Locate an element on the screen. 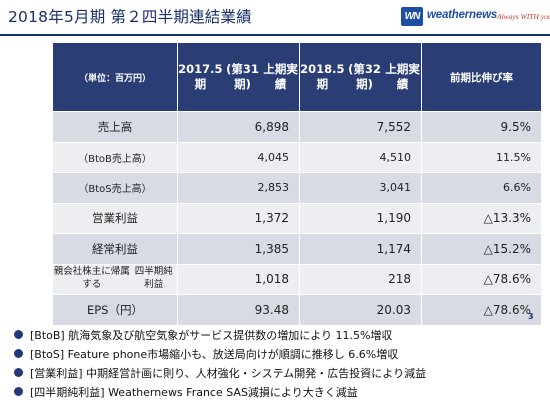  value-fy2017: 2,853 is located at coordinates (238, 188).